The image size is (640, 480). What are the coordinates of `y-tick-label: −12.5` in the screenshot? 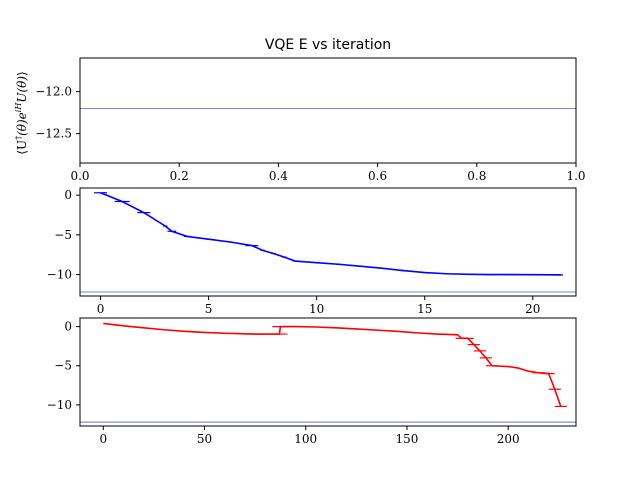 It's located at (53, 134).